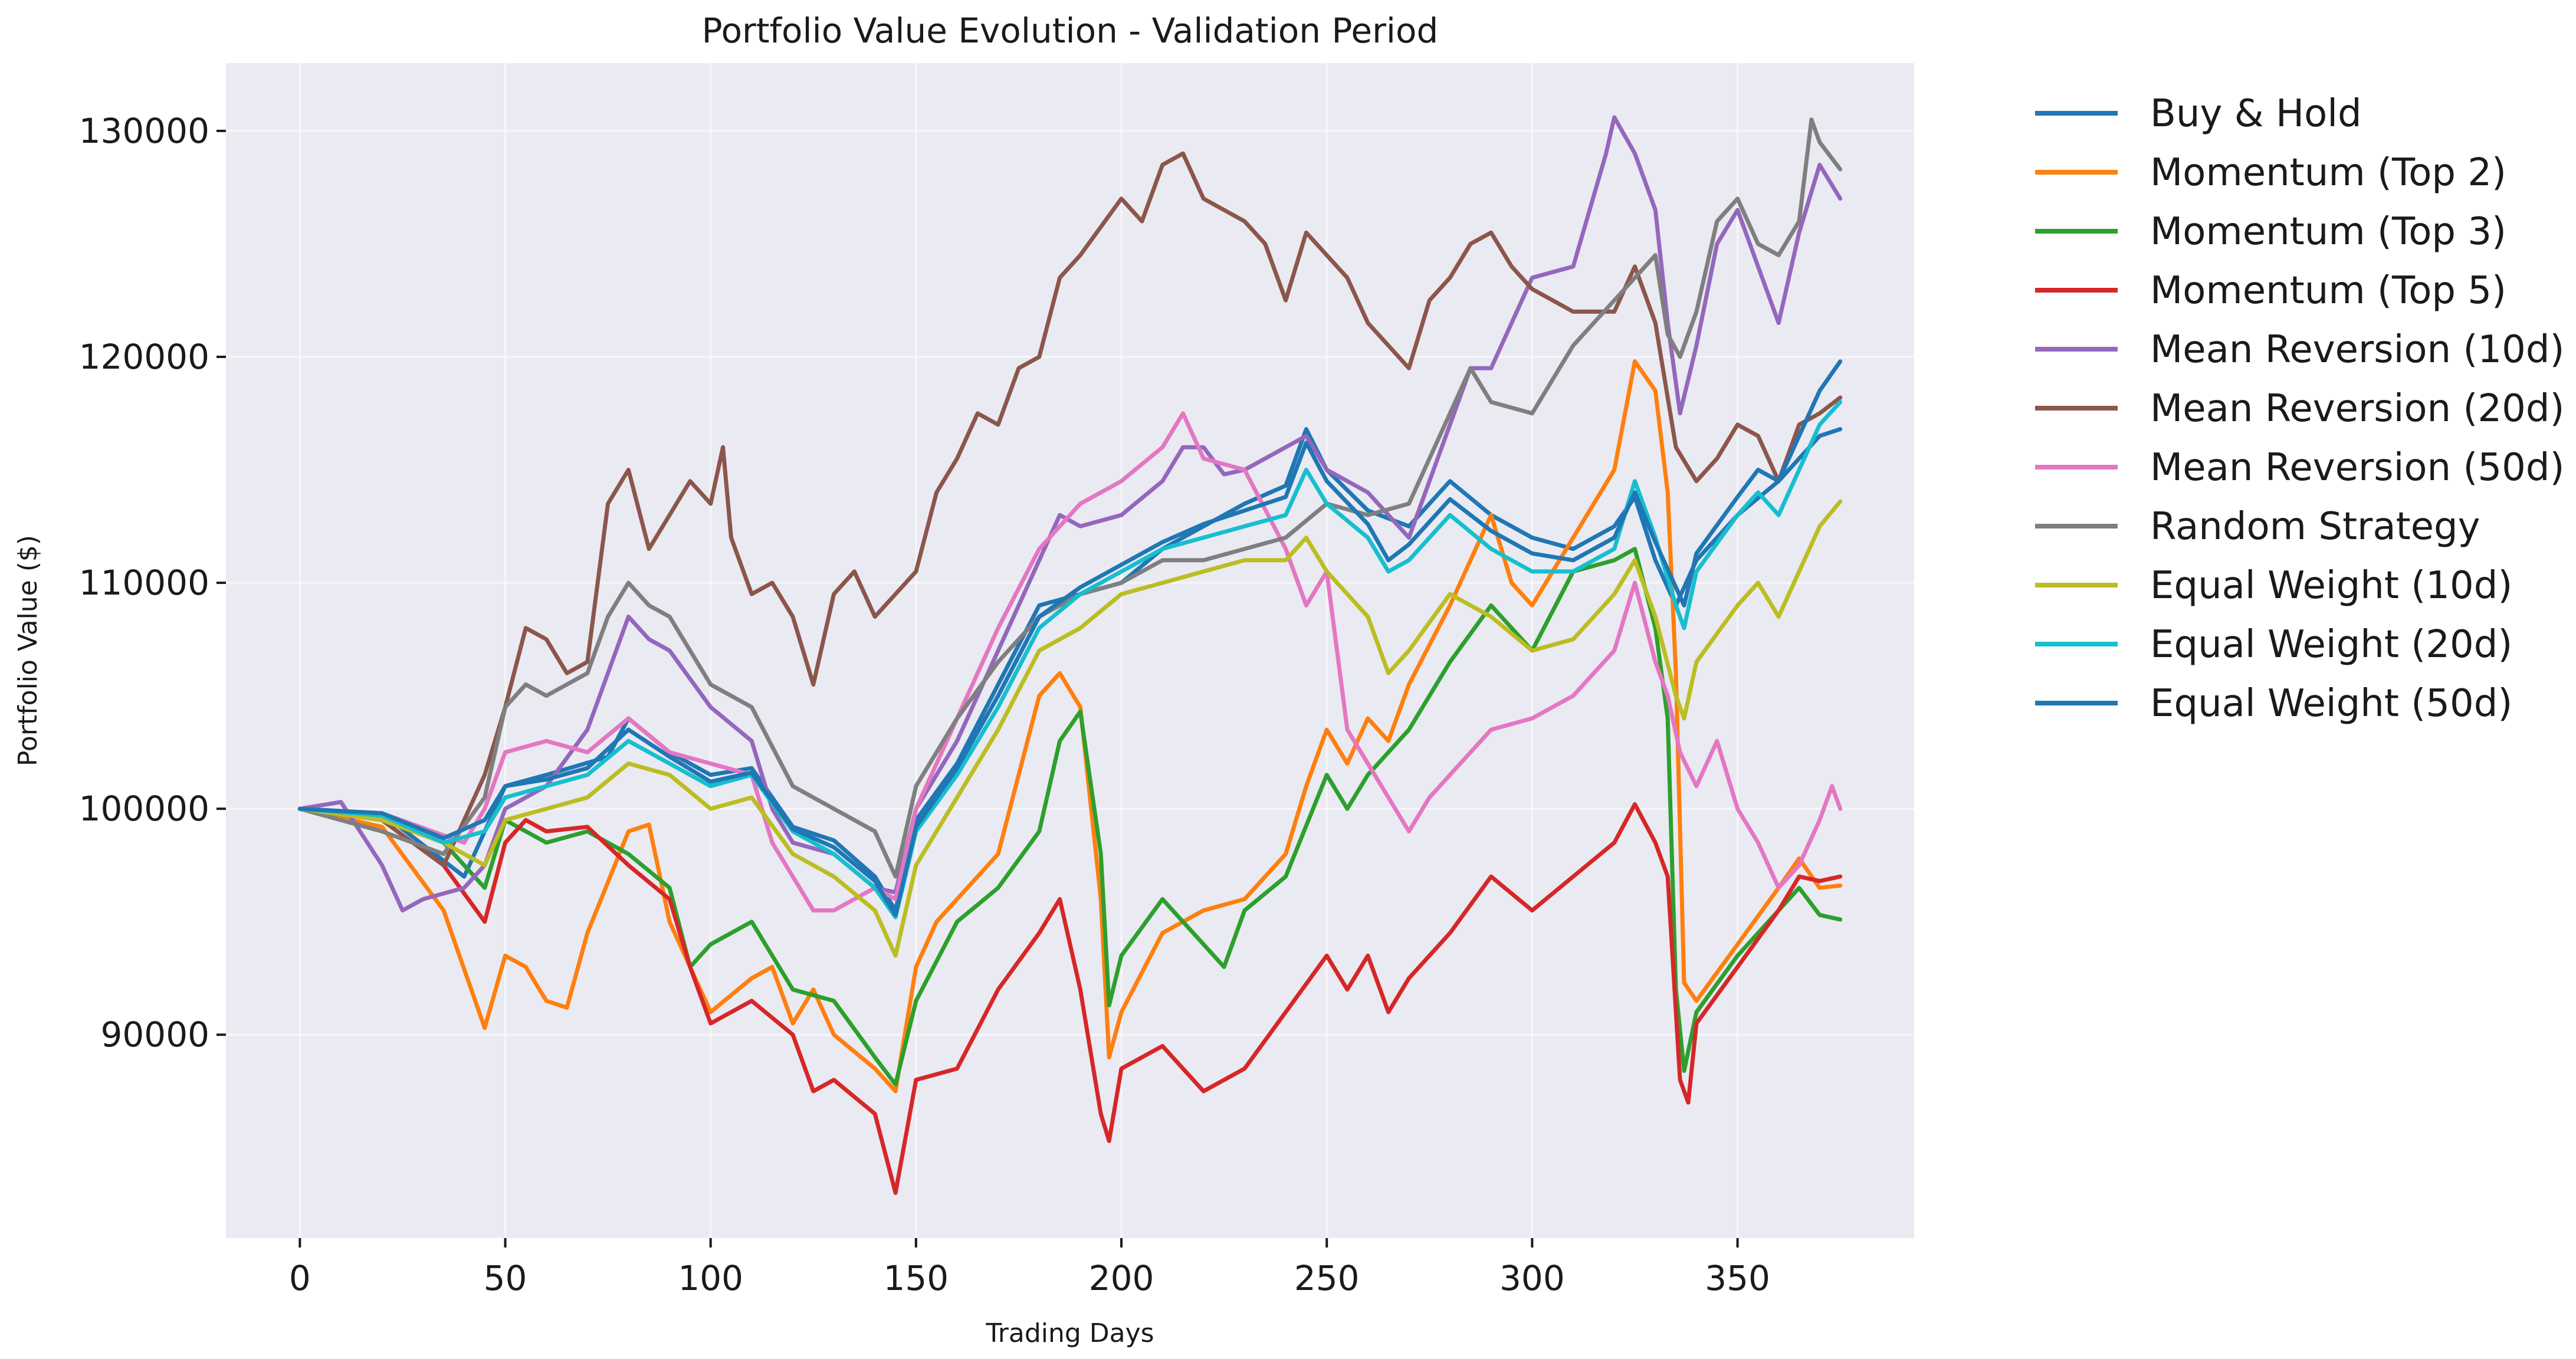  Describe the element at coordinates (2357, 468) in the screenshot. I see `legend-label: Mean Reversion (50d)` at that location.